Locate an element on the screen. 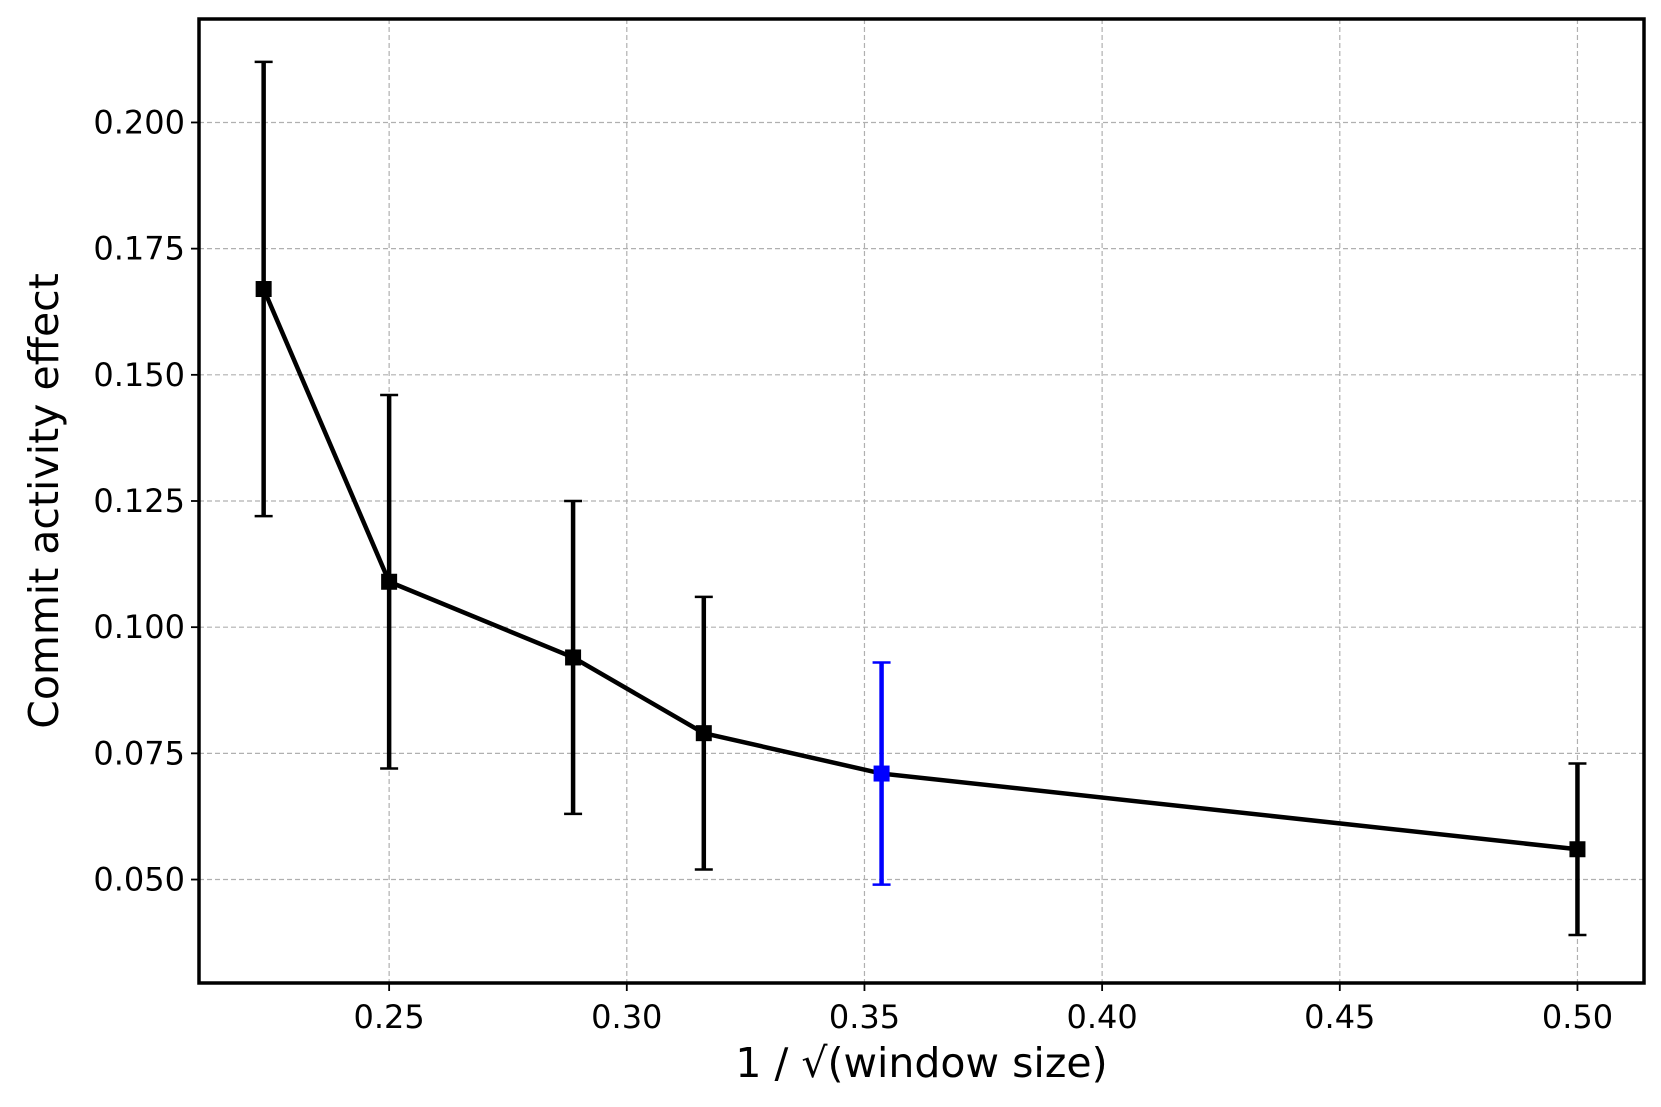 The height and width of the screenshot is (1107, 1661). y-axis-title: Commit activity effect is located at coordinates (44, 501).